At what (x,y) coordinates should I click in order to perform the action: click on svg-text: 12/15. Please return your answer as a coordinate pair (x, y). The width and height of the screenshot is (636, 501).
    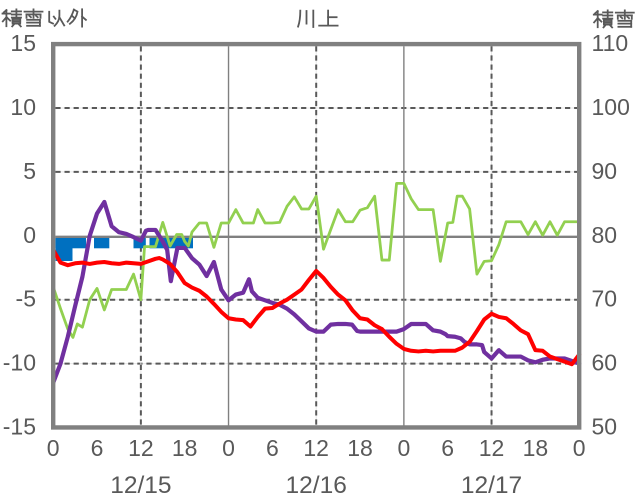
    Looking at the image, I should click on (140, 485).